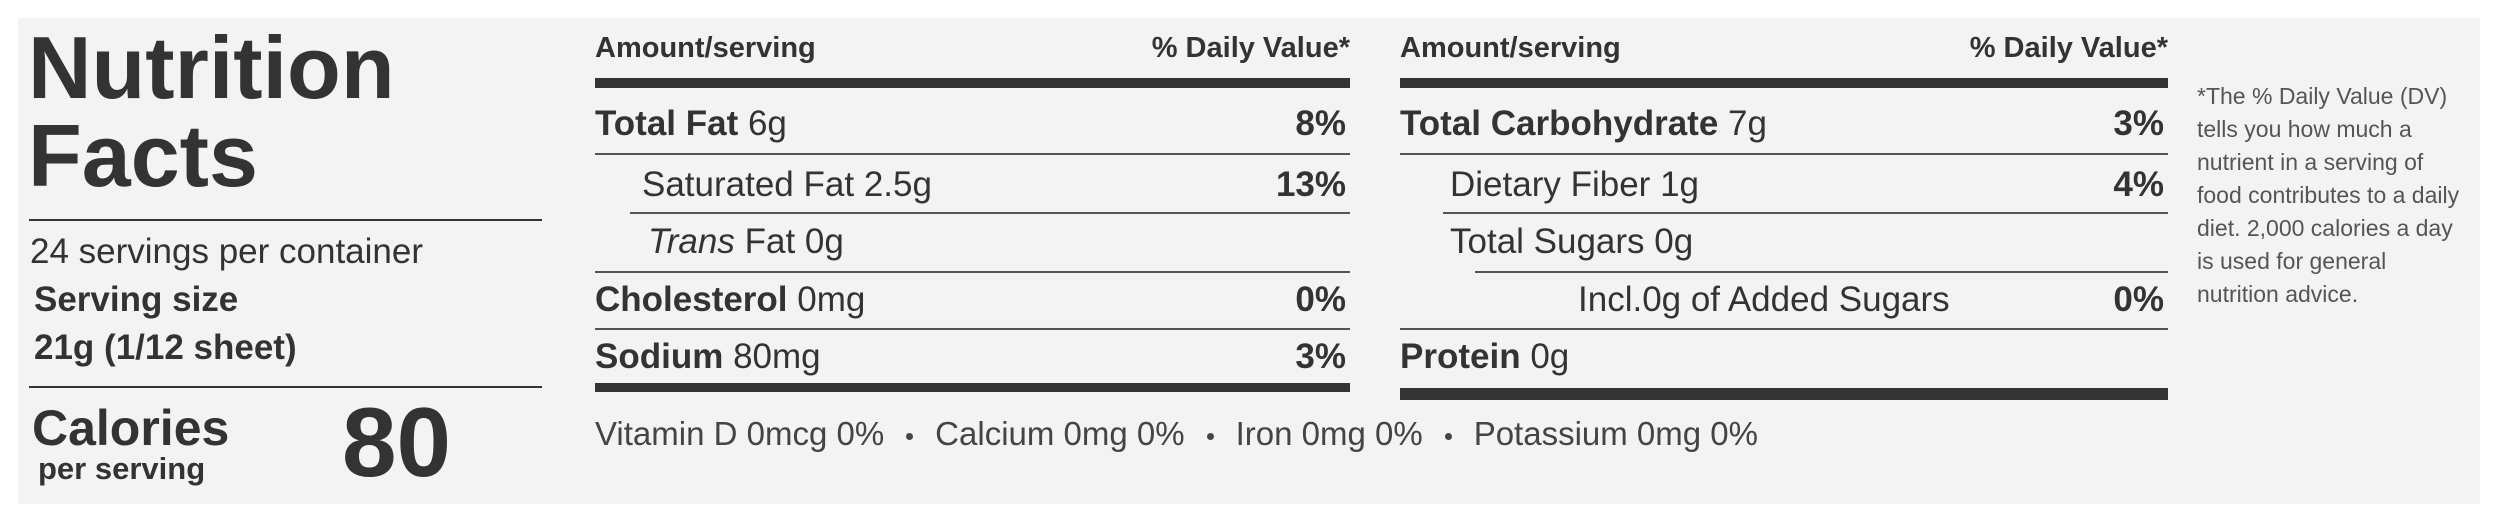  Describe the element at coordinates (131, 428) in the screenshot. I see `calories-label: Calories` at that location.